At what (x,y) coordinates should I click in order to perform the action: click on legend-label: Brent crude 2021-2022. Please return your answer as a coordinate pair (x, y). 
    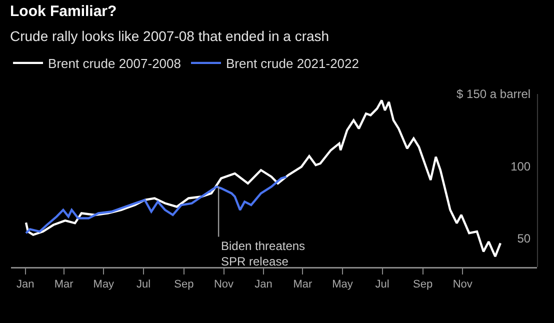
    Looking at the image, I should click on (292, 64).